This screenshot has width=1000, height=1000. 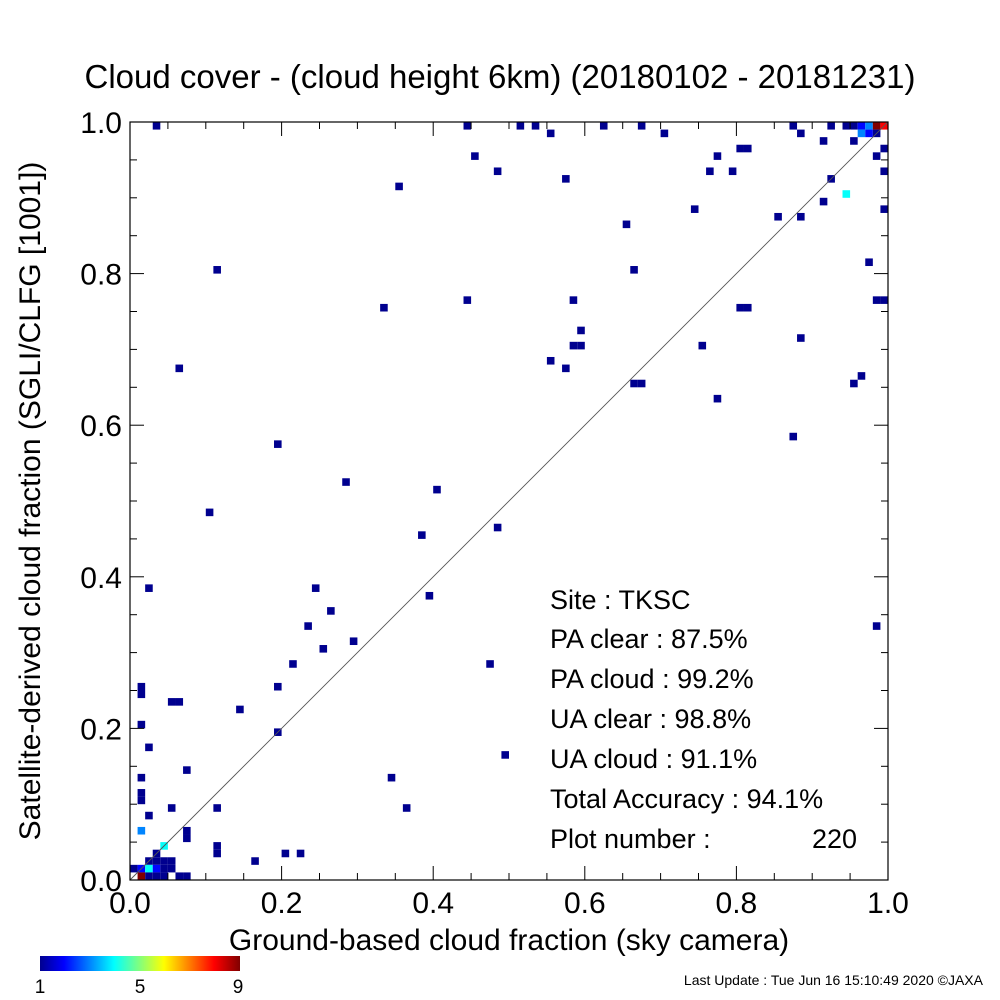 I want to click on stat-ua-cloud: UA cloud : 91.1%, so click(x=653, y=759).